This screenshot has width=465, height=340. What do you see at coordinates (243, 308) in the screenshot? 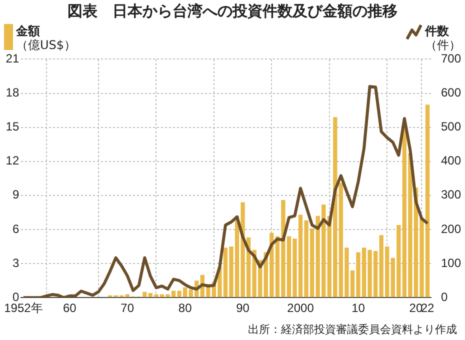
I see `x-tick-label: 90` at bounding box center [243, 308].